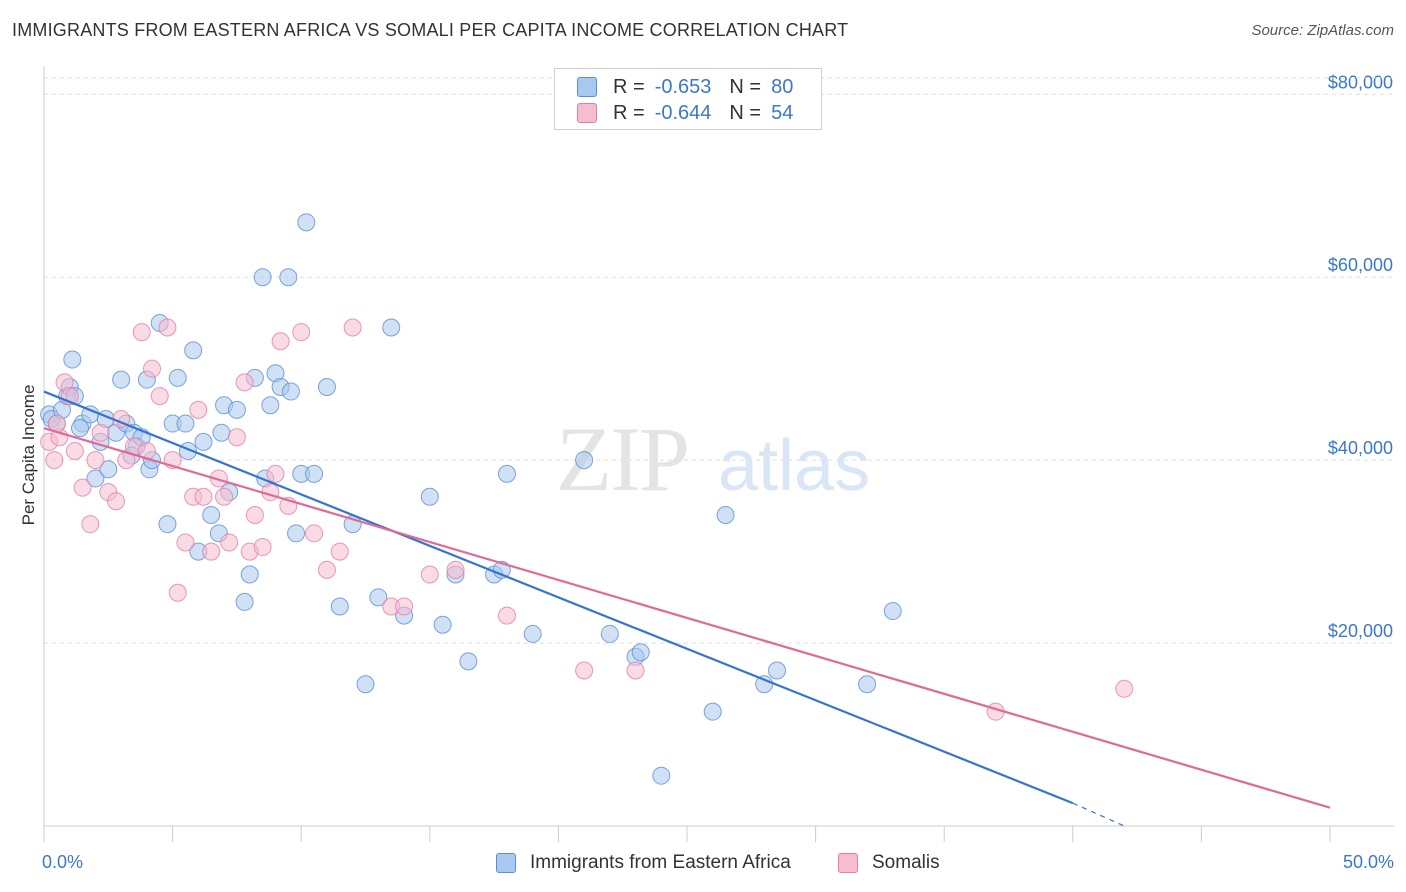 The image size is (1406, 892). I want to click on y-tick-label: $20,000, so click(1360, 631).